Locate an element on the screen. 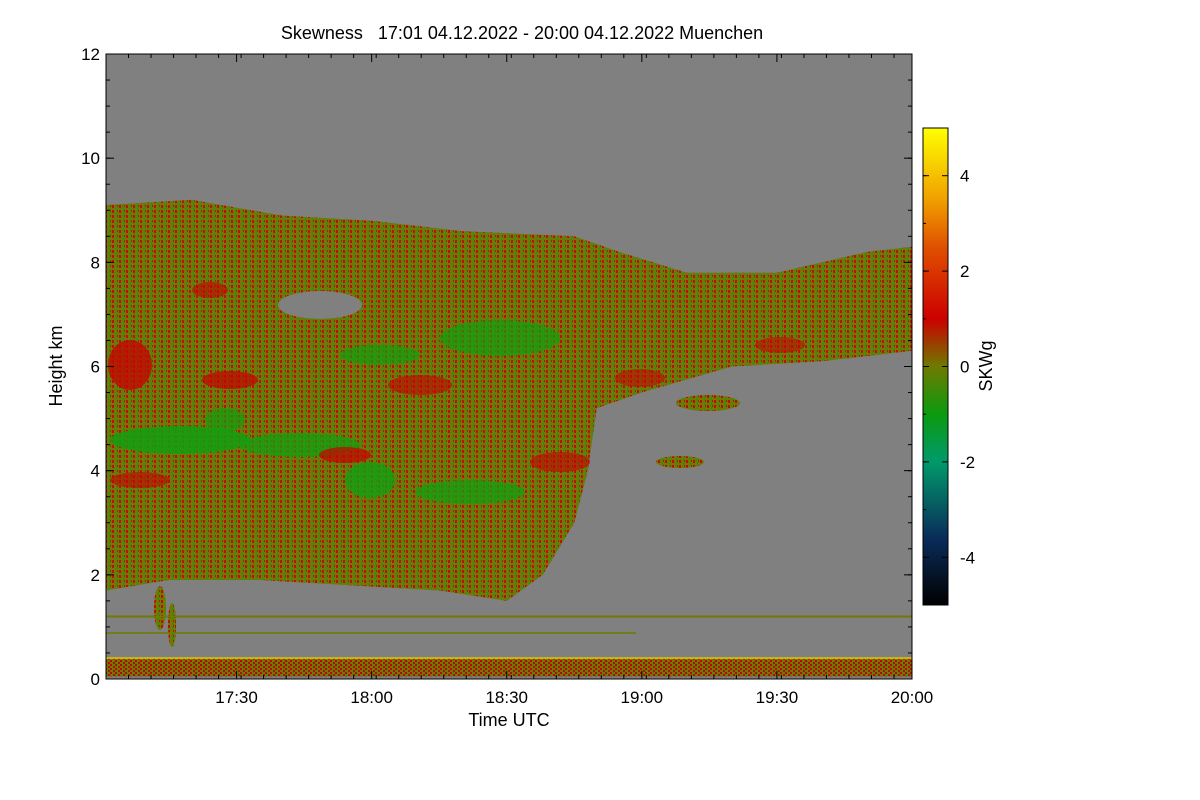 This screenshot has height=800, width=1200. y-tick-label: 4 is located at coordinates (95, 471).